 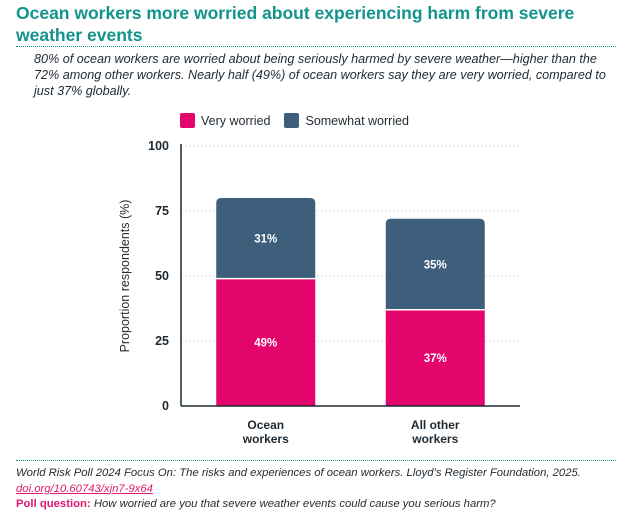 I want to click on legend-label-somewhat-worried: Somewhat worried, so click(x=357, y=120).